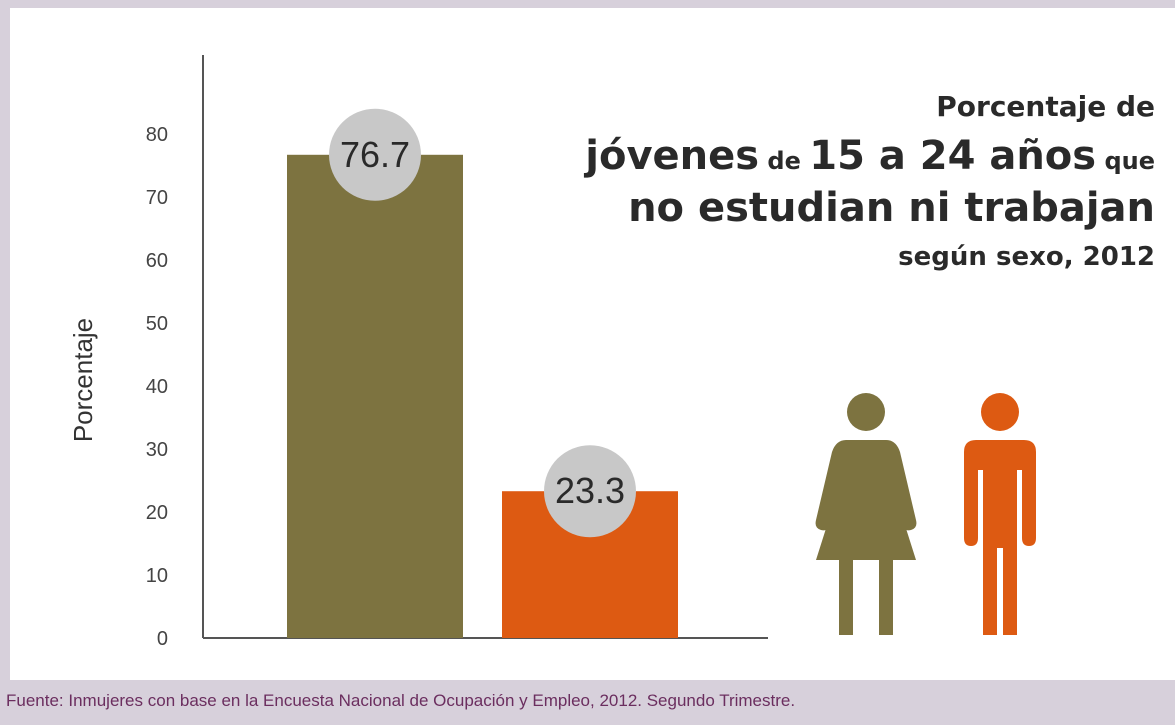  I want to click on y-tick-label: 10, so click(157, 576).